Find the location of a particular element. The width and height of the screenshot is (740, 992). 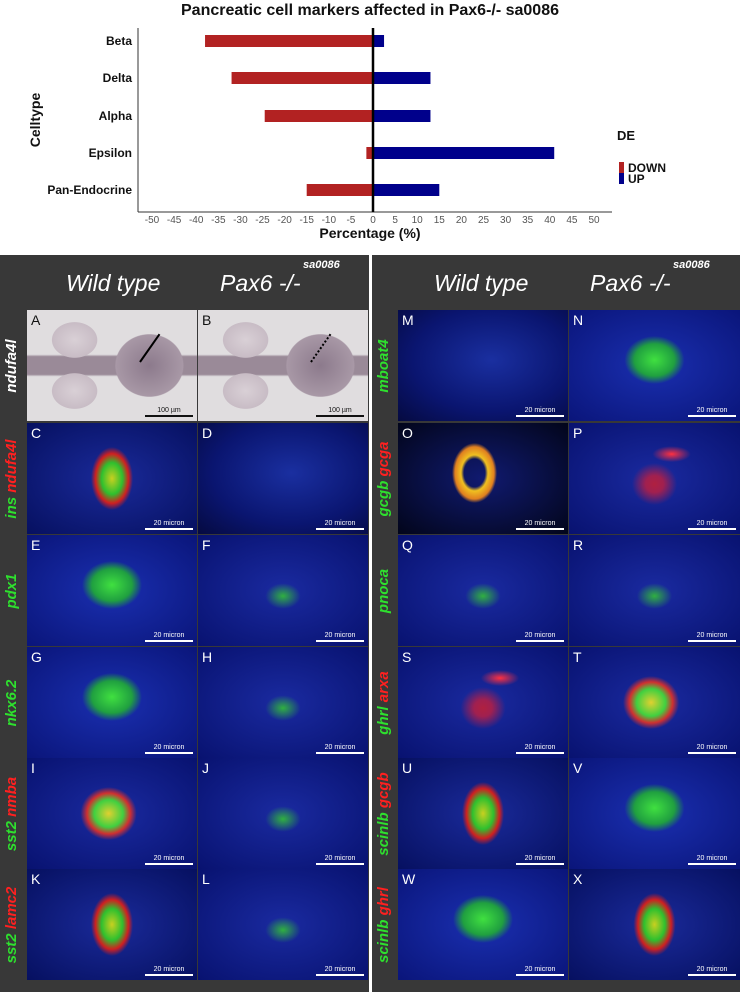

image-panel-C: C 20 micron is located at coordinates (112, 478).